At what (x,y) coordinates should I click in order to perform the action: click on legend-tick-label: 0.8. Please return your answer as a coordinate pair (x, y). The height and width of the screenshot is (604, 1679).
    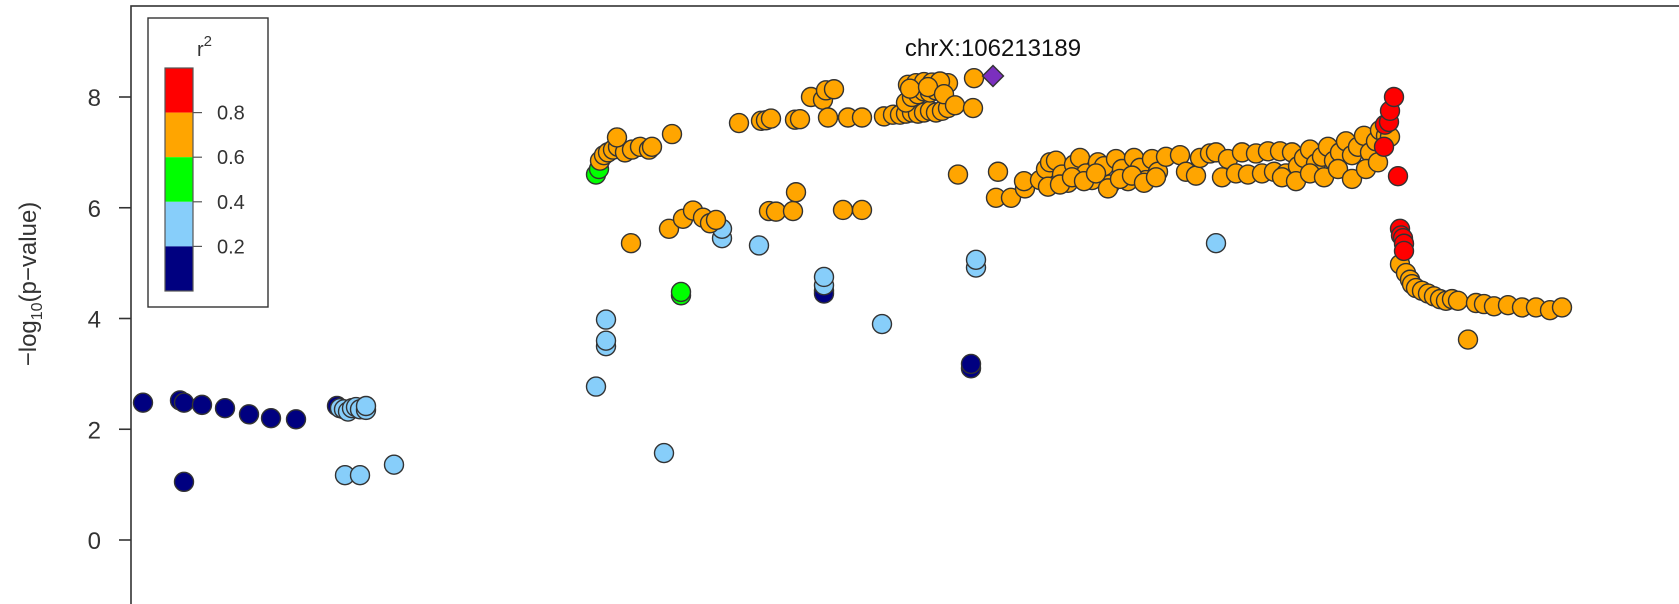
    Looking at the image, I should click on (231, 114).